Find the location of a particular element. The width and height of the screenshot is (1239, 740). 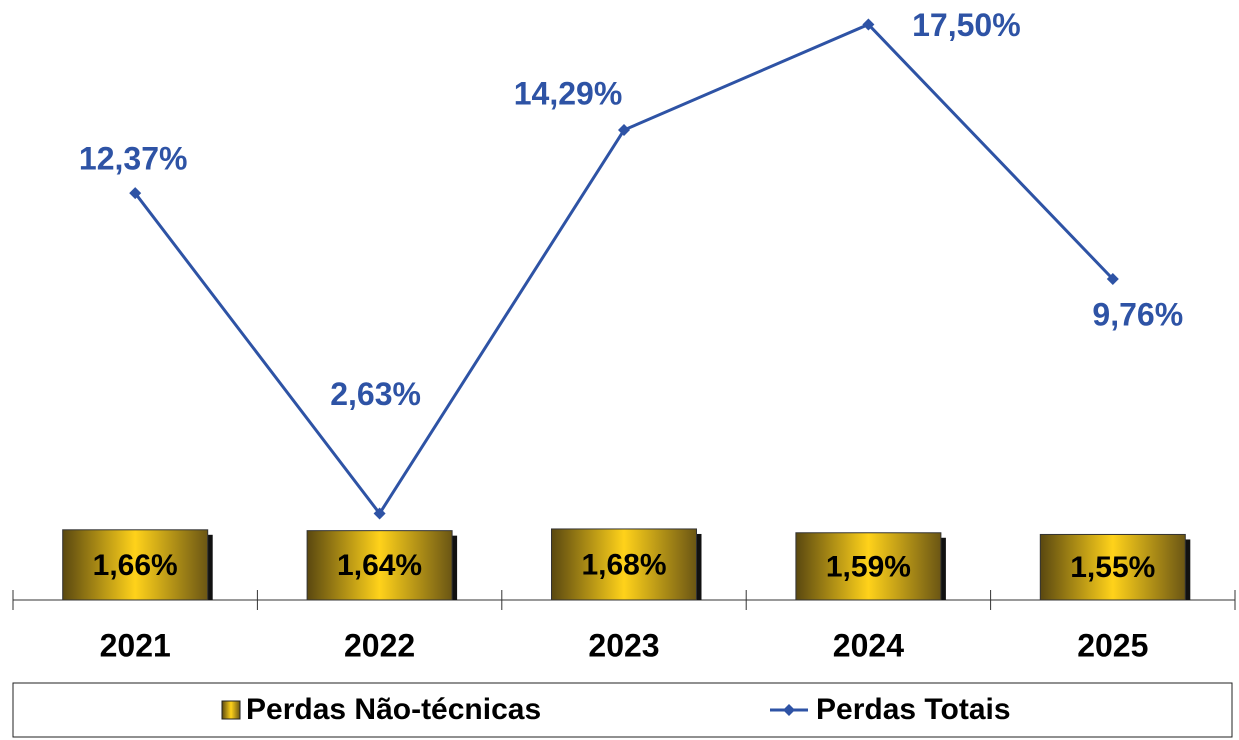

line-label: 2,63% is located at coordinates (375, 394).